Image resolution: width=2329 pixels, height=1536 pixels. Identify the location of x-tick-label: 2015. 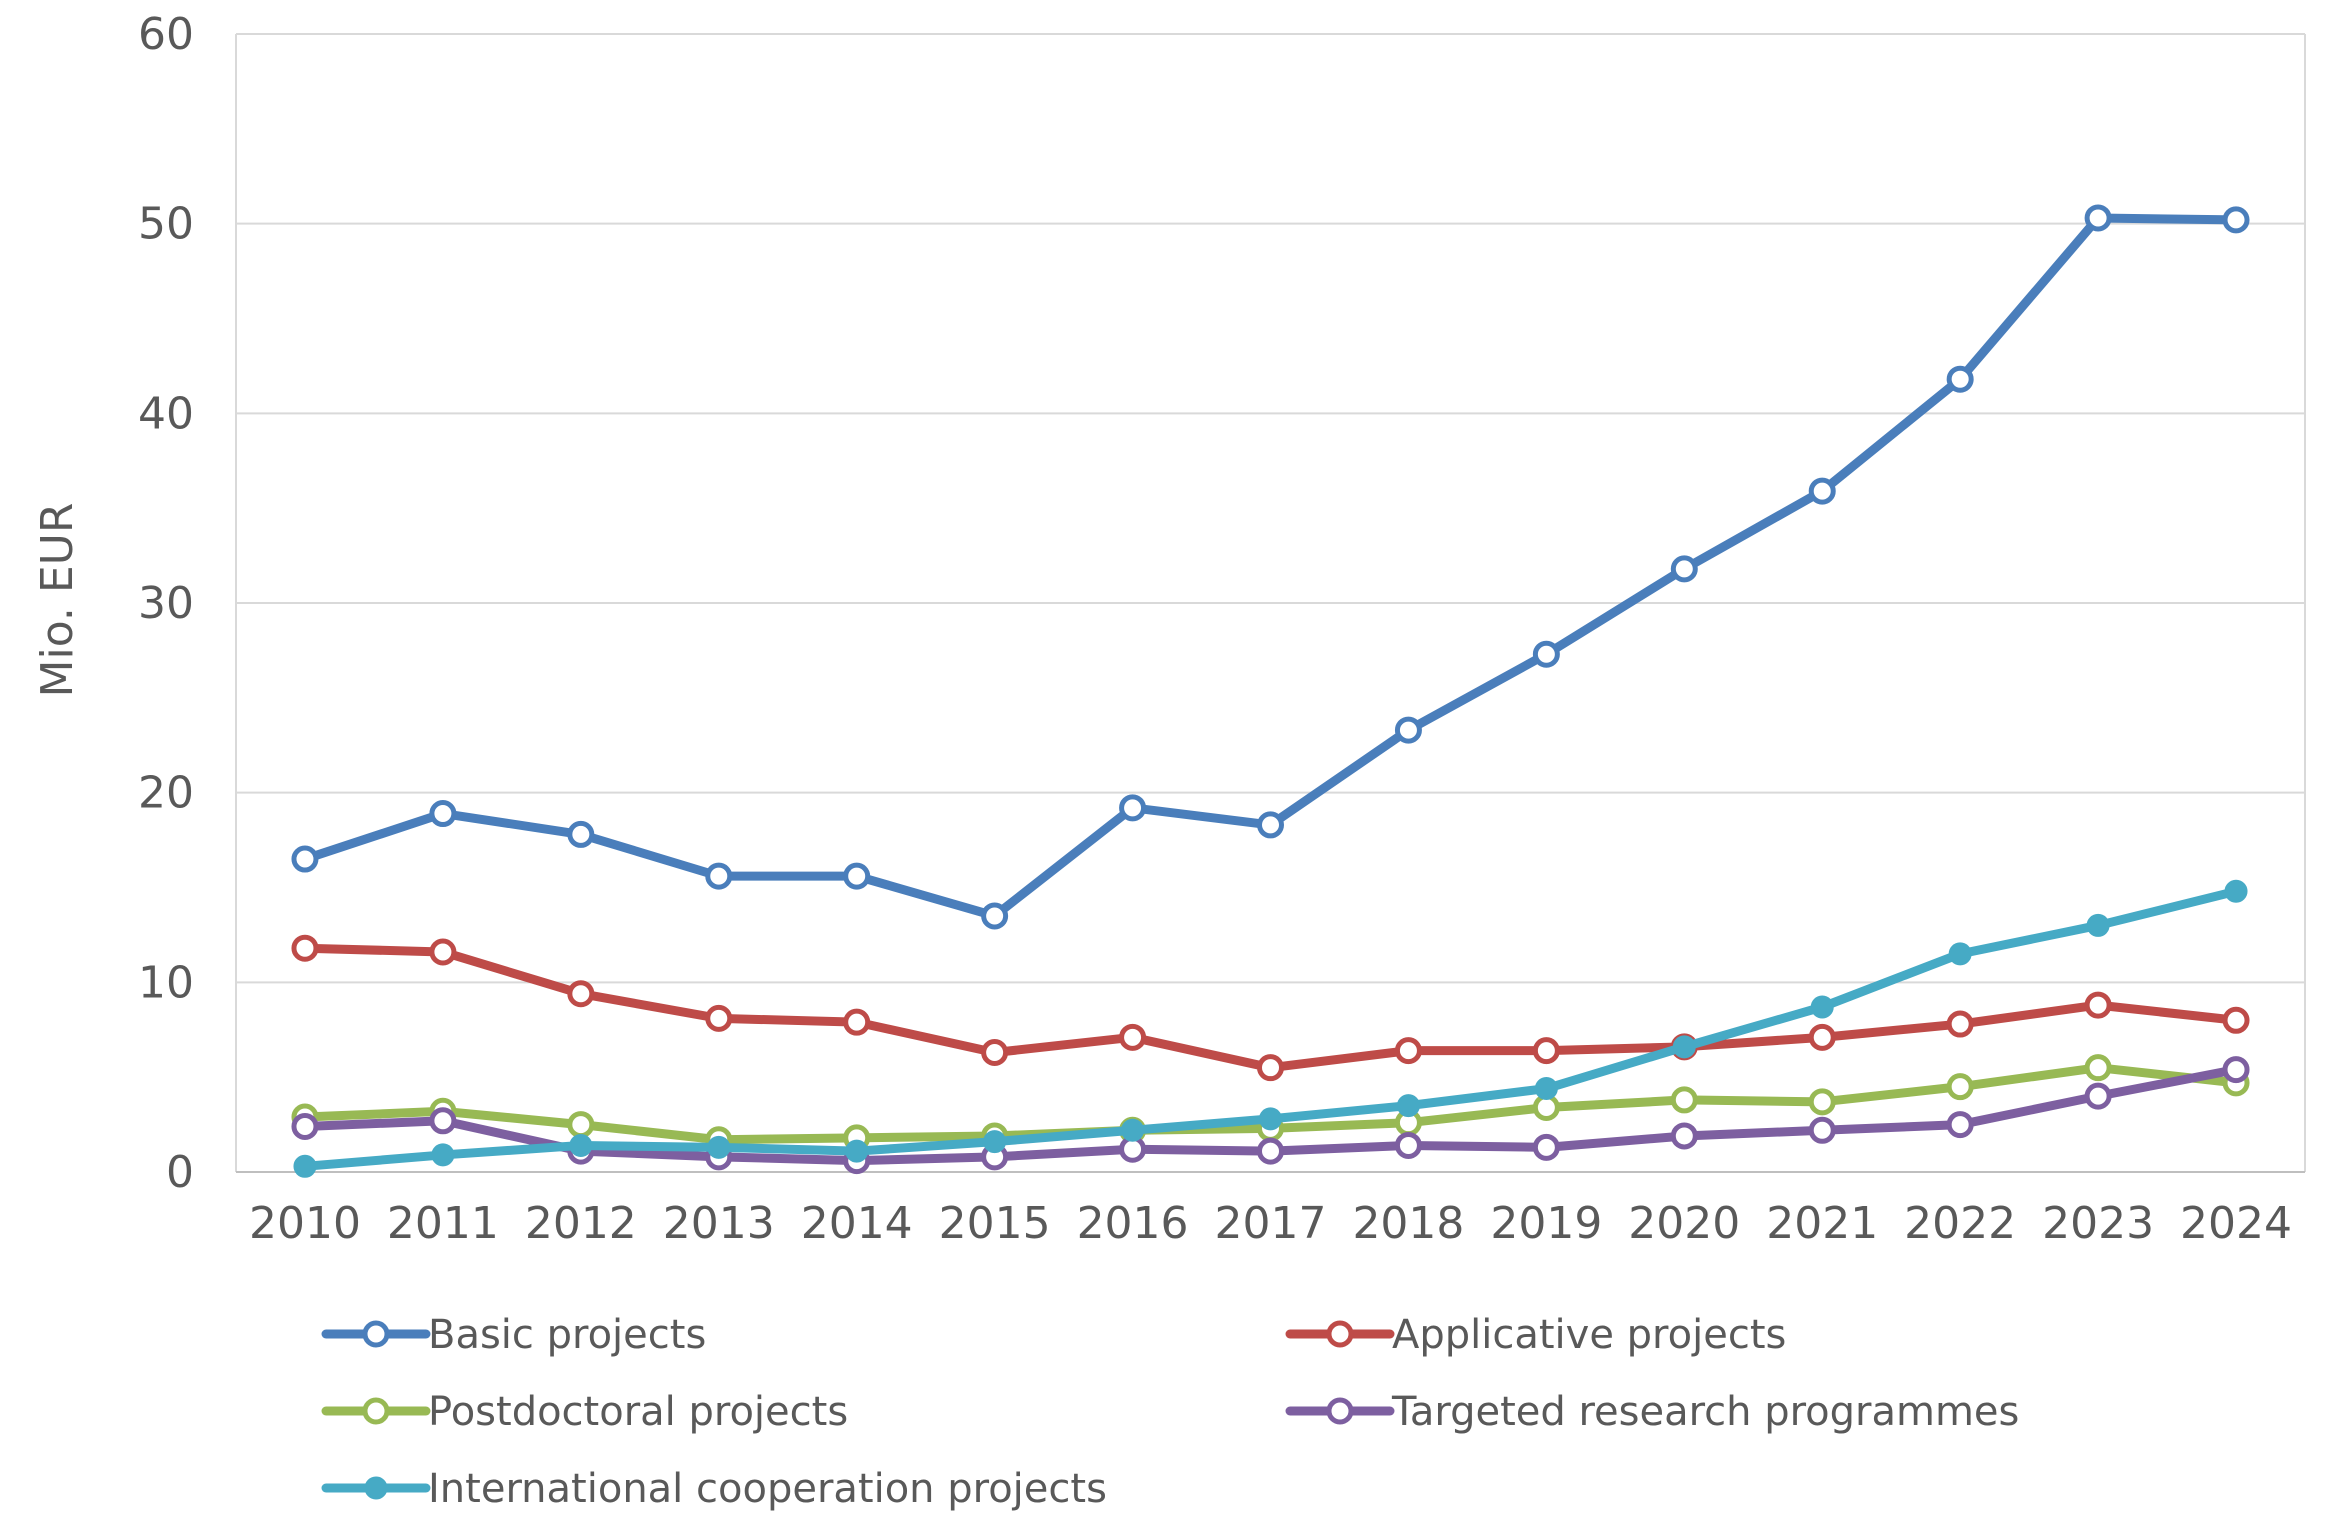
(995, 1223).